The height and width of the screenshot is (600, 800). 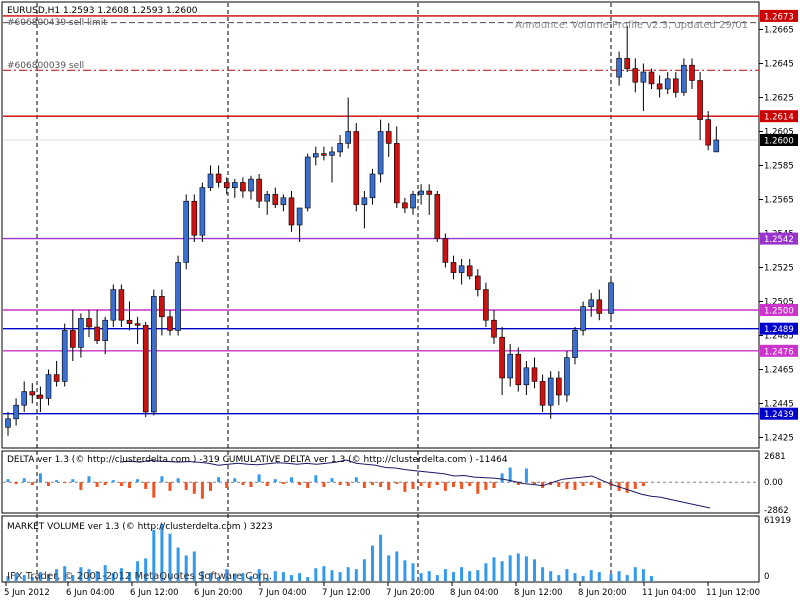 I want to click on price-tick-label: 1.2625, so click(x=779, y=99).